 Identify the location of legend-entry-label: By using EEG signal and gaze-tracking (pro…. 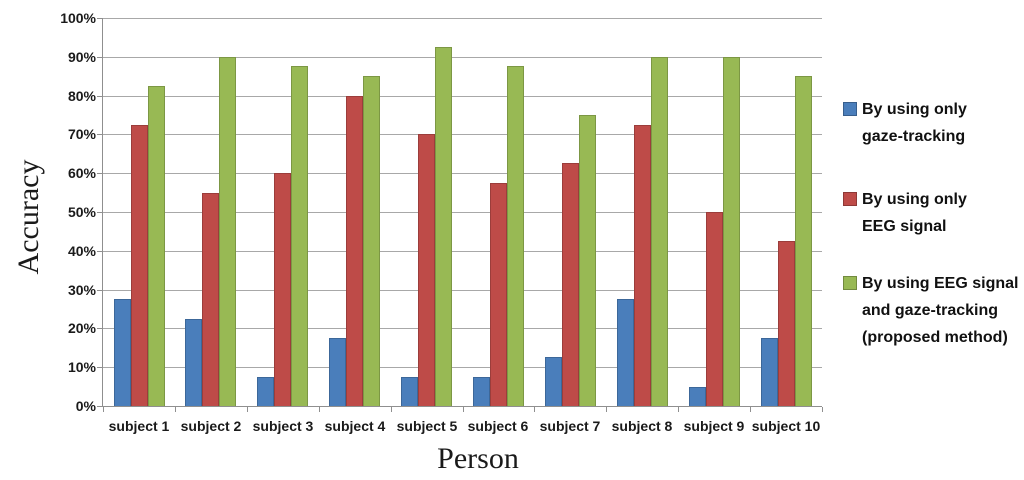
(940, 310).